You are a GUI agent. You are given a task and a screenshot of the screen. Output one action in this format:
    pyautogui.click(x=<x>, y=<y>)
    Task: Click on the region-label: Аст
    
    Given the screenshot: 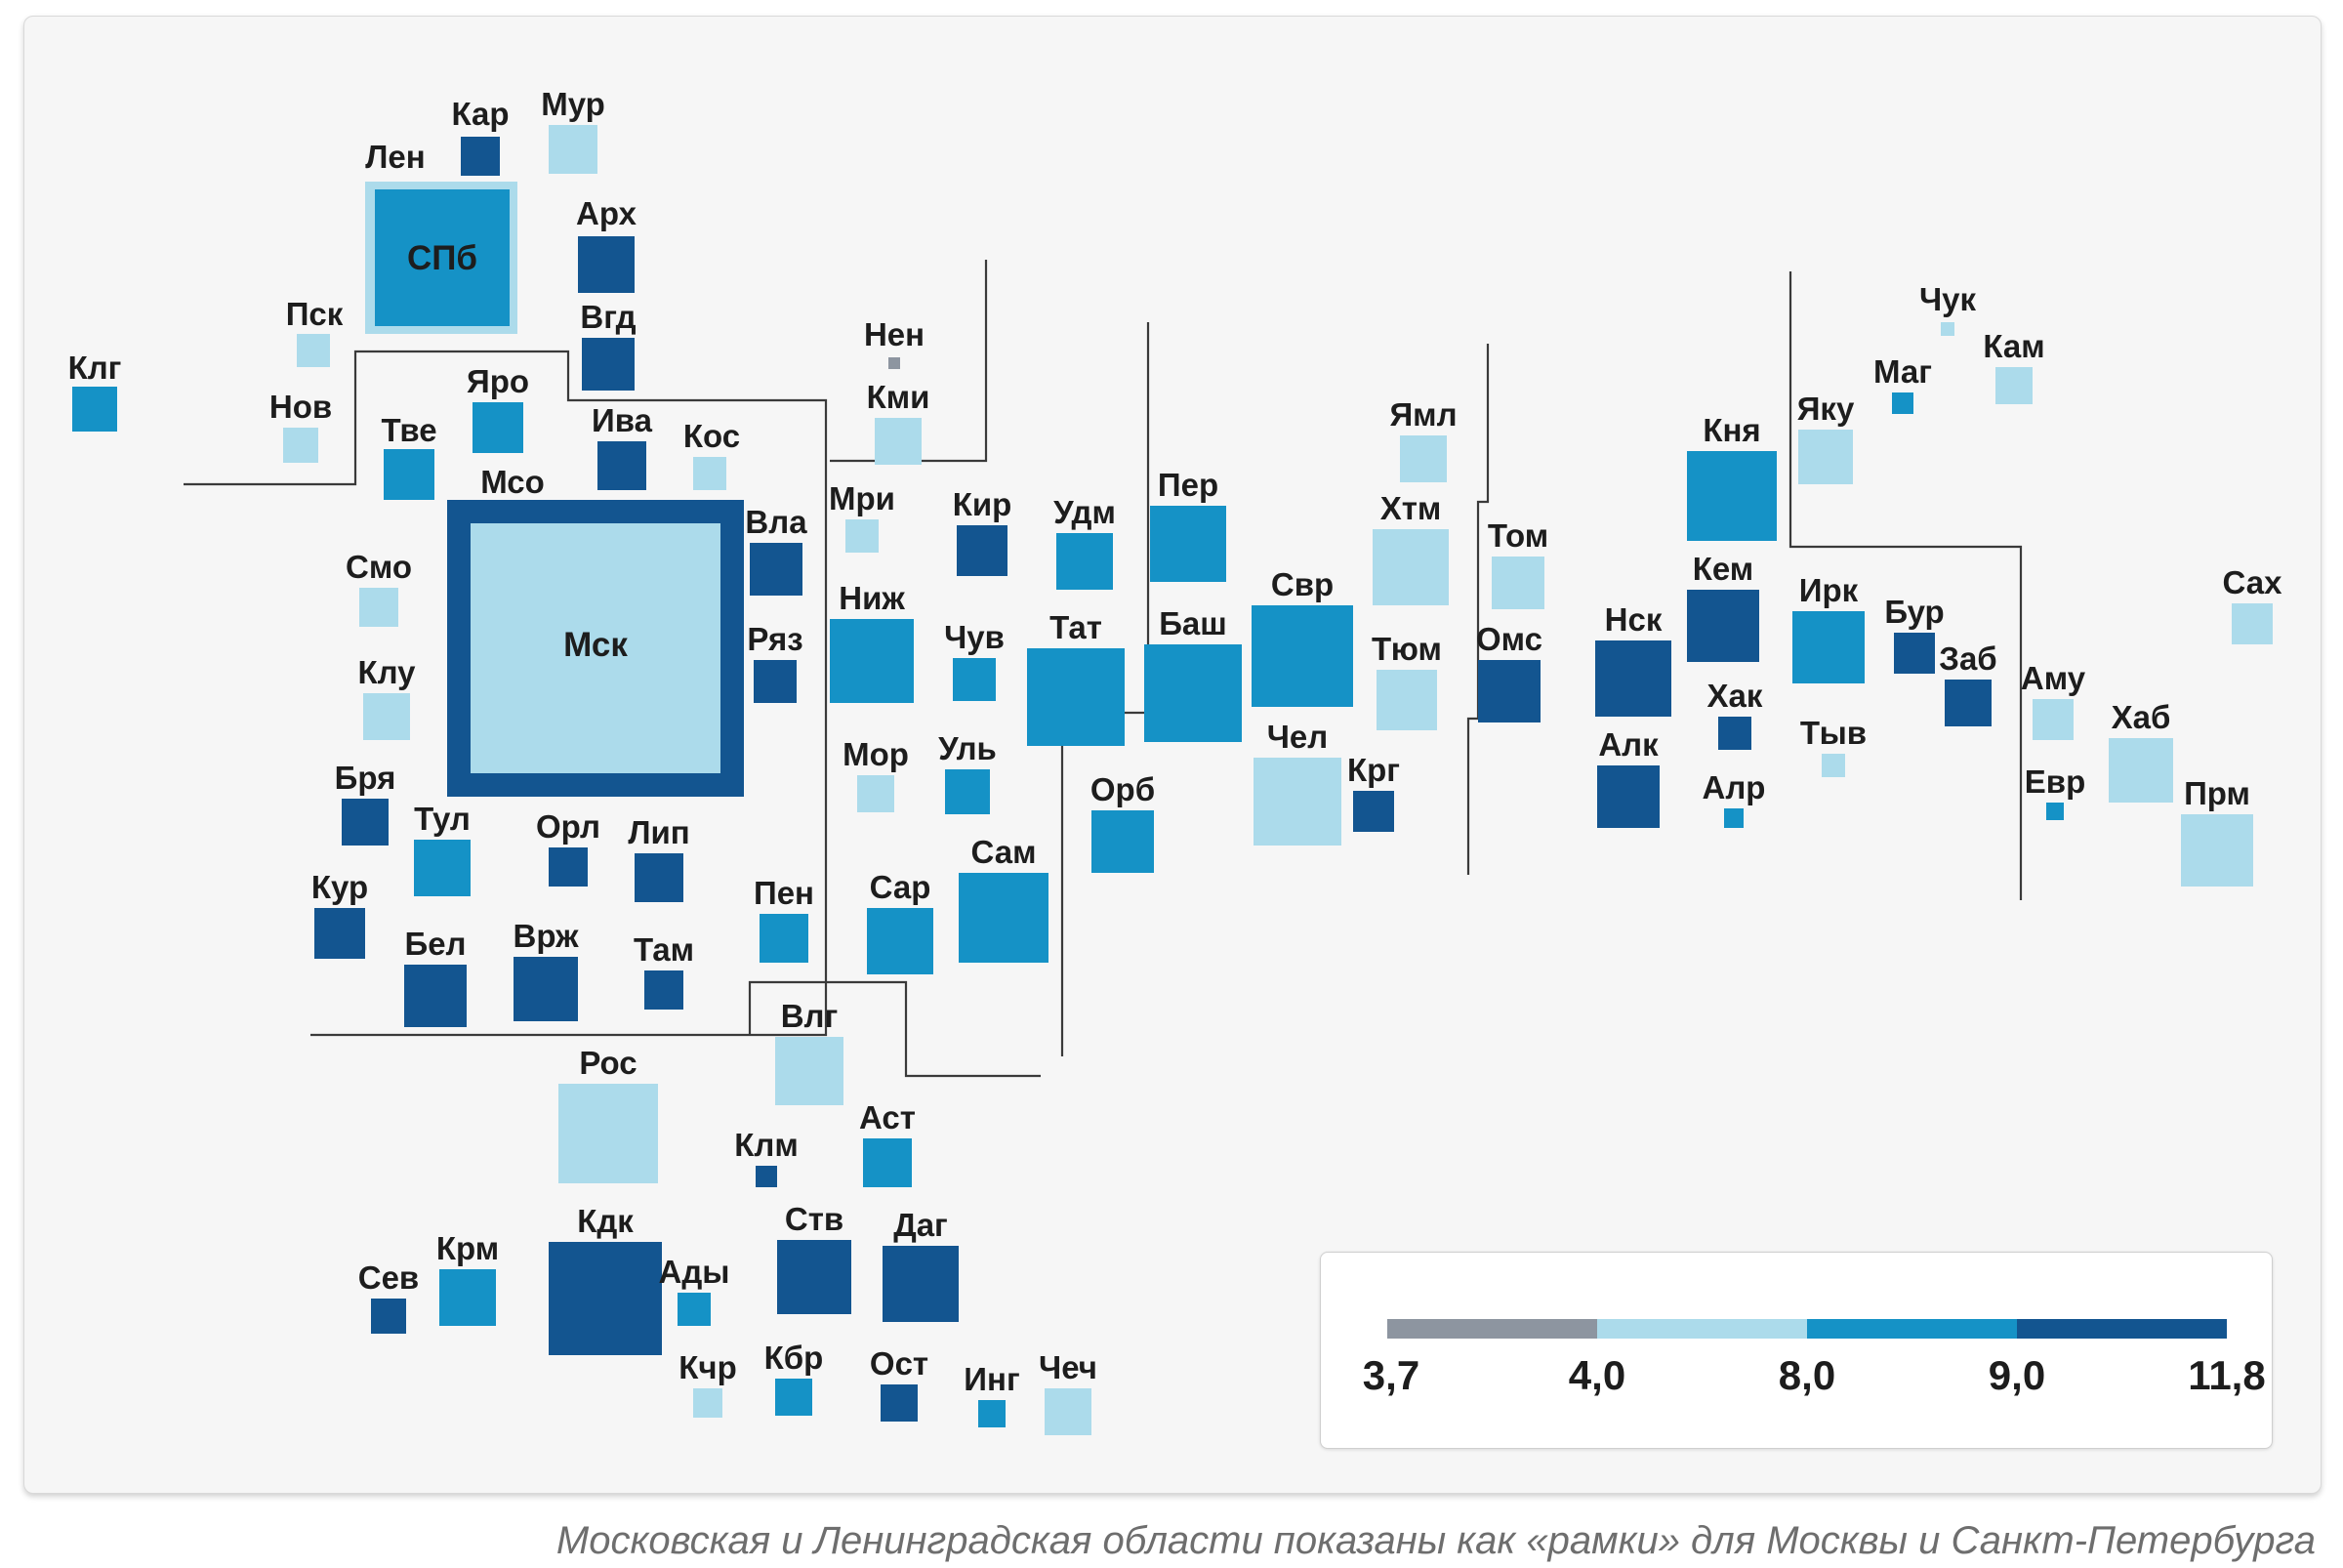 What is the action you would take?
    pyautogui.click(x=887, y=1117)
    